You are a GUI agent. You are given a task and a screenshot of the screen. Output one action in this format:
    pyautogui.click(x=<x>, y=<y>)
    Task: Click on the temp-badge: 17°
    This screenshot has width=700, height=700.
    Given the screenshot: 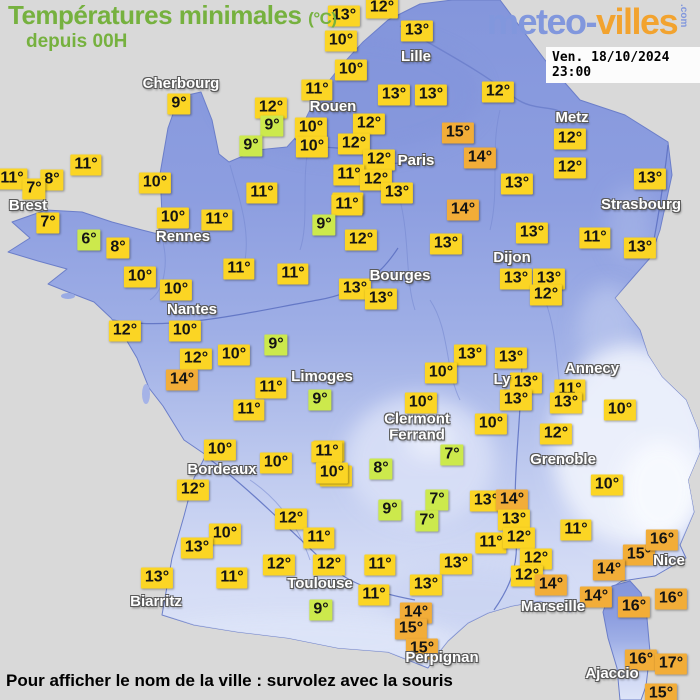 What is the action you would take?
    pyautogui.click(x=671, y=664)
    